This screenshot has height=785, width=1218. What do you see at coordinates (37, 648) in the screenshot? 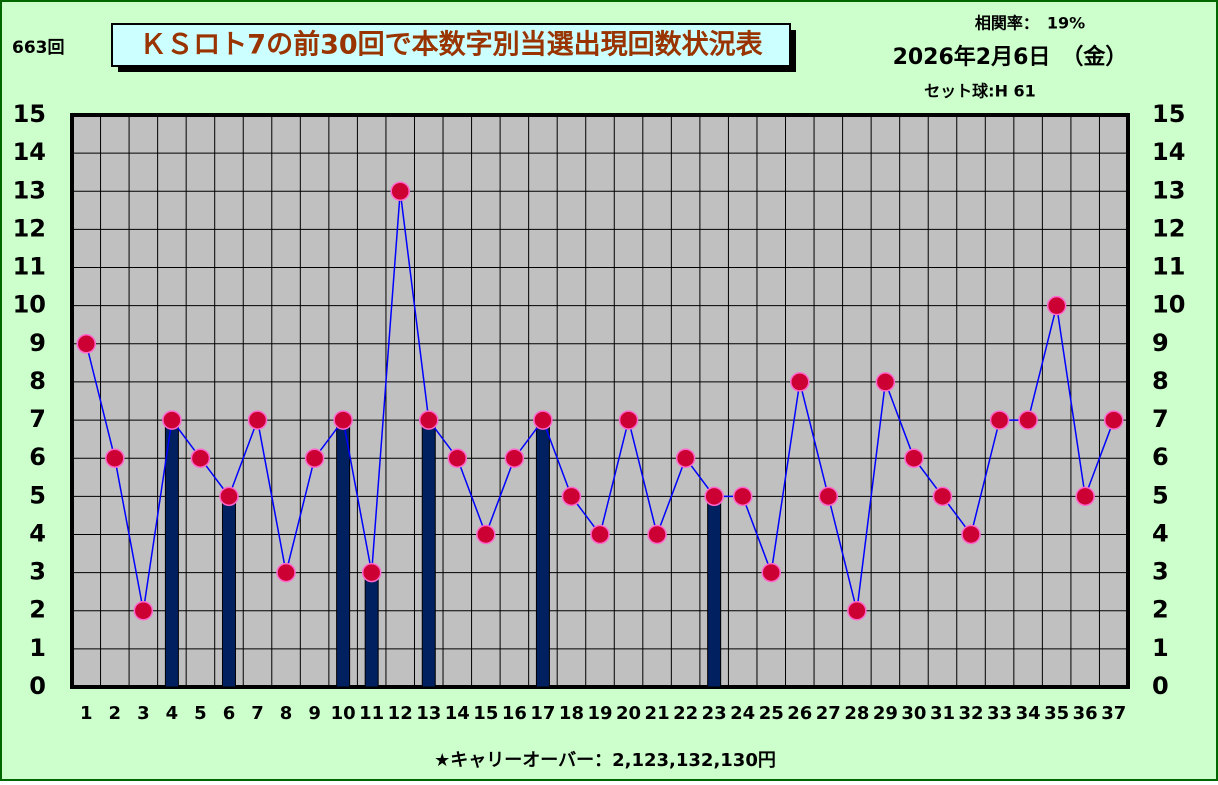
I see `y-tick-label: 1` at bounding box center [37, 648].